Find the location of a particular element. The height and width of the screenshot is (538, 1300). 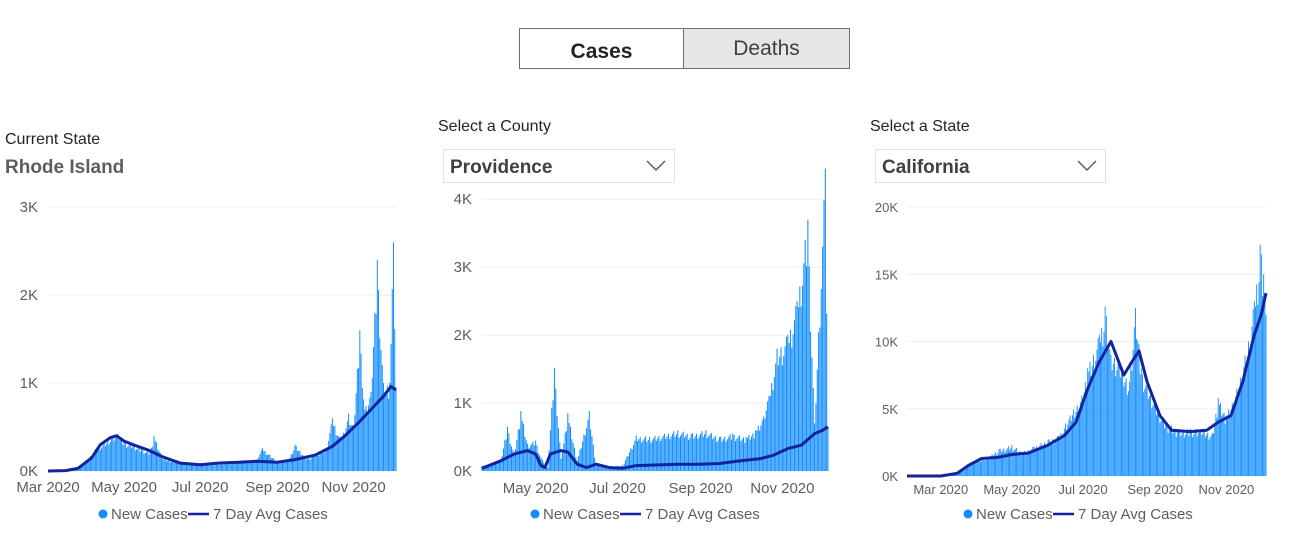

y-tick-label: 0K is located at coordinates (463, 471).